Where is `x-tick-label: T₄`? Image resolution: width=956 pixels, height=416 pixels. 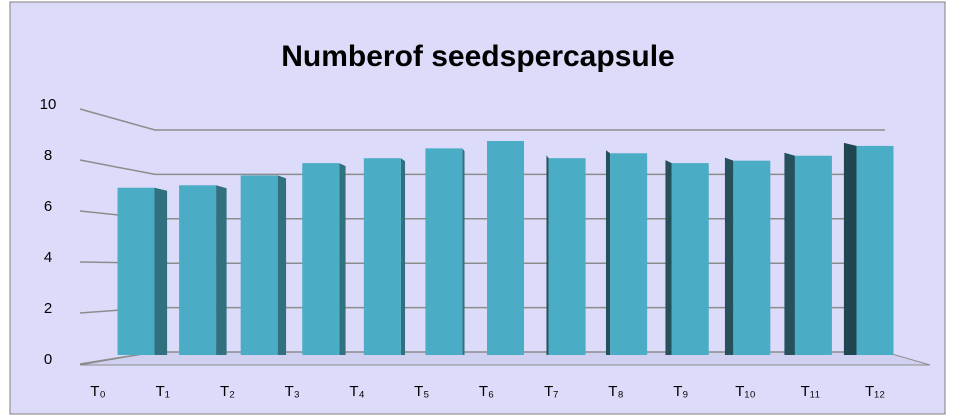
x-tick-label: T₄ is located at coordinates (356, 391).